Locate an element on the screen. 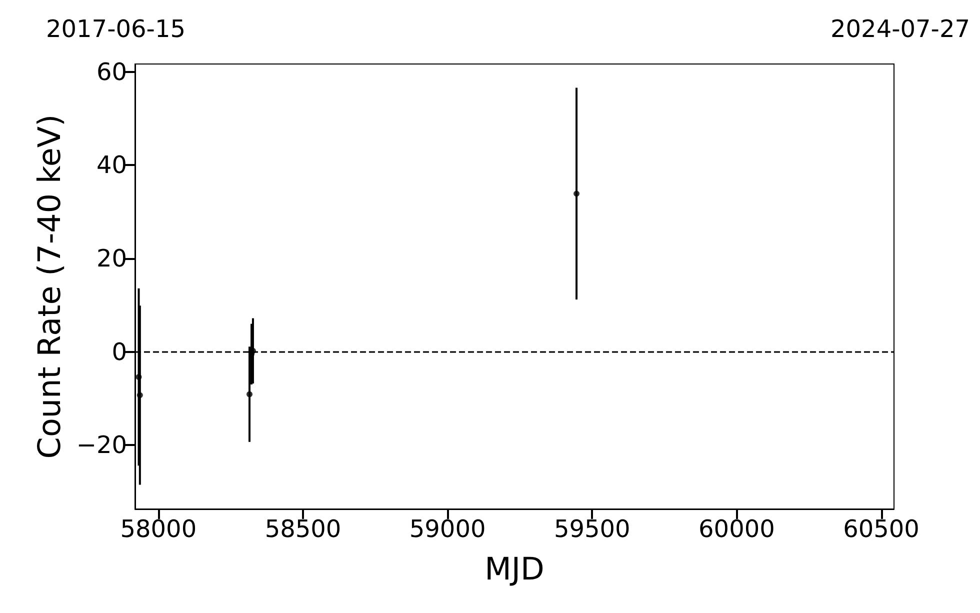 The height and width of the screenshot is (613, 980). y-tick-label: 0 is located at coordinates (119, 352).